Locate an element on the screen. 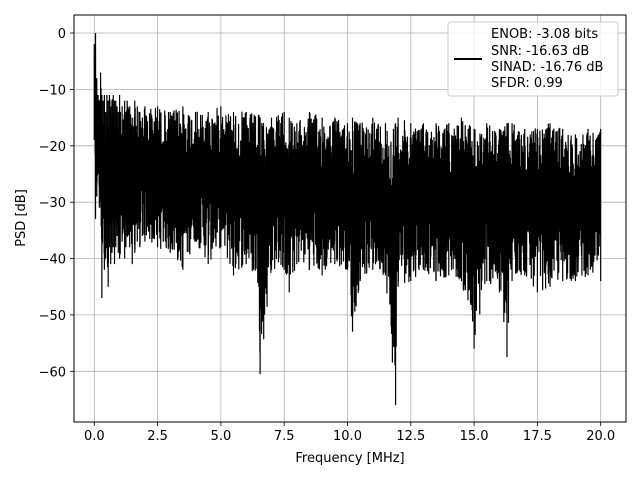 The image size is (640, 480). y-tick-label: 0 is located at coordinates (62, 34).